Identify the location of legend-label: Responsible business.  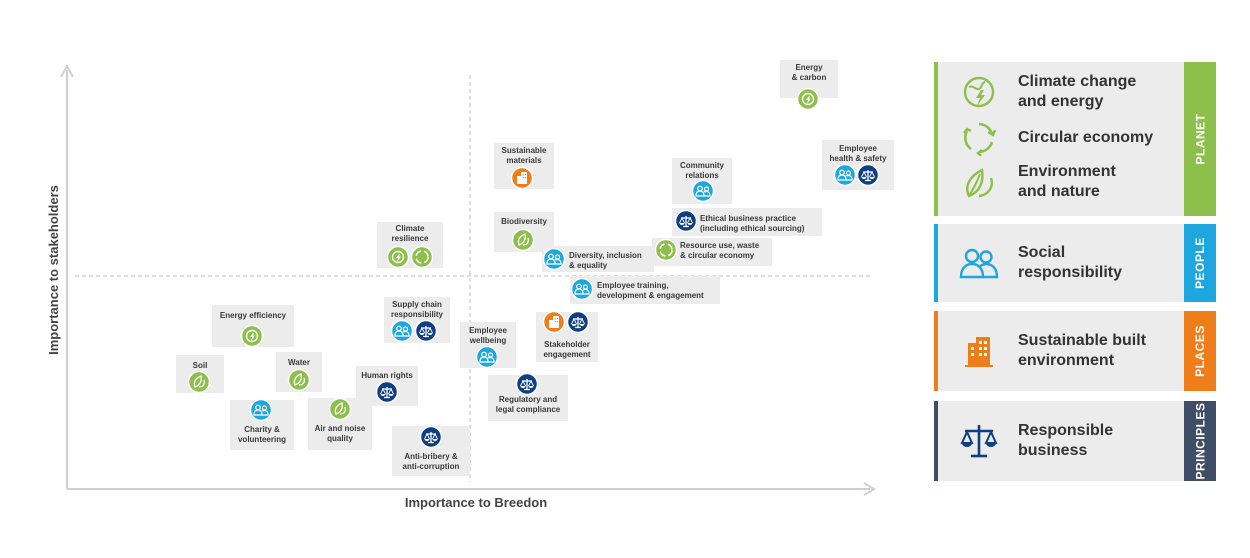
(1066, 440).